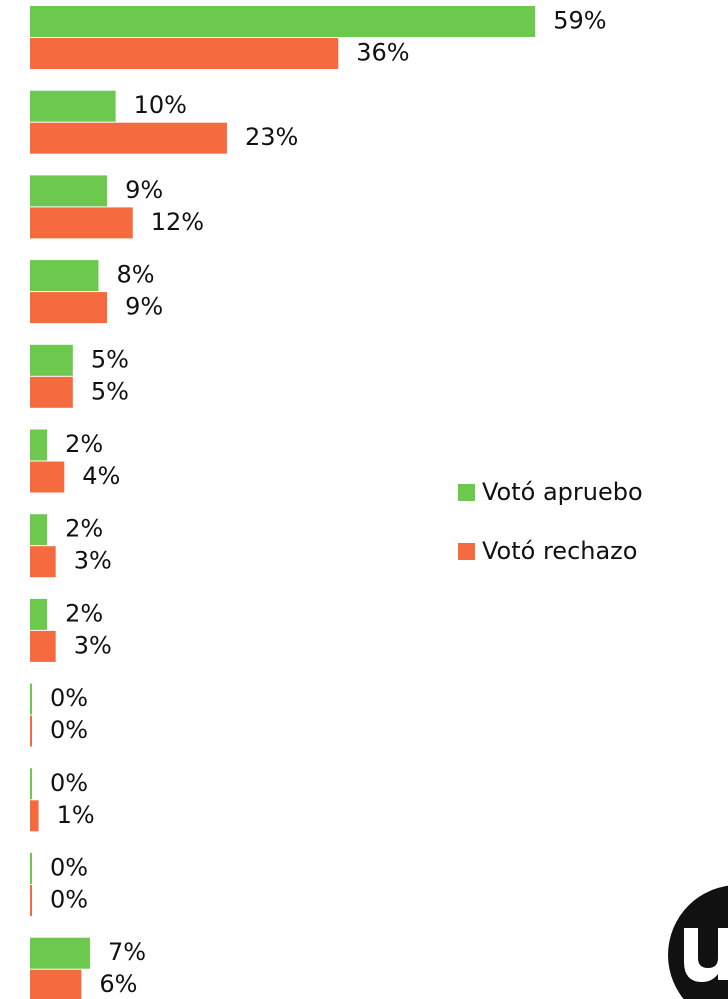 The height and width of the screenshot is (999, 728). Describe the element at coordinates (559, 551) in the screenshot. I see `legend-label: Votó rechazo` at that location.